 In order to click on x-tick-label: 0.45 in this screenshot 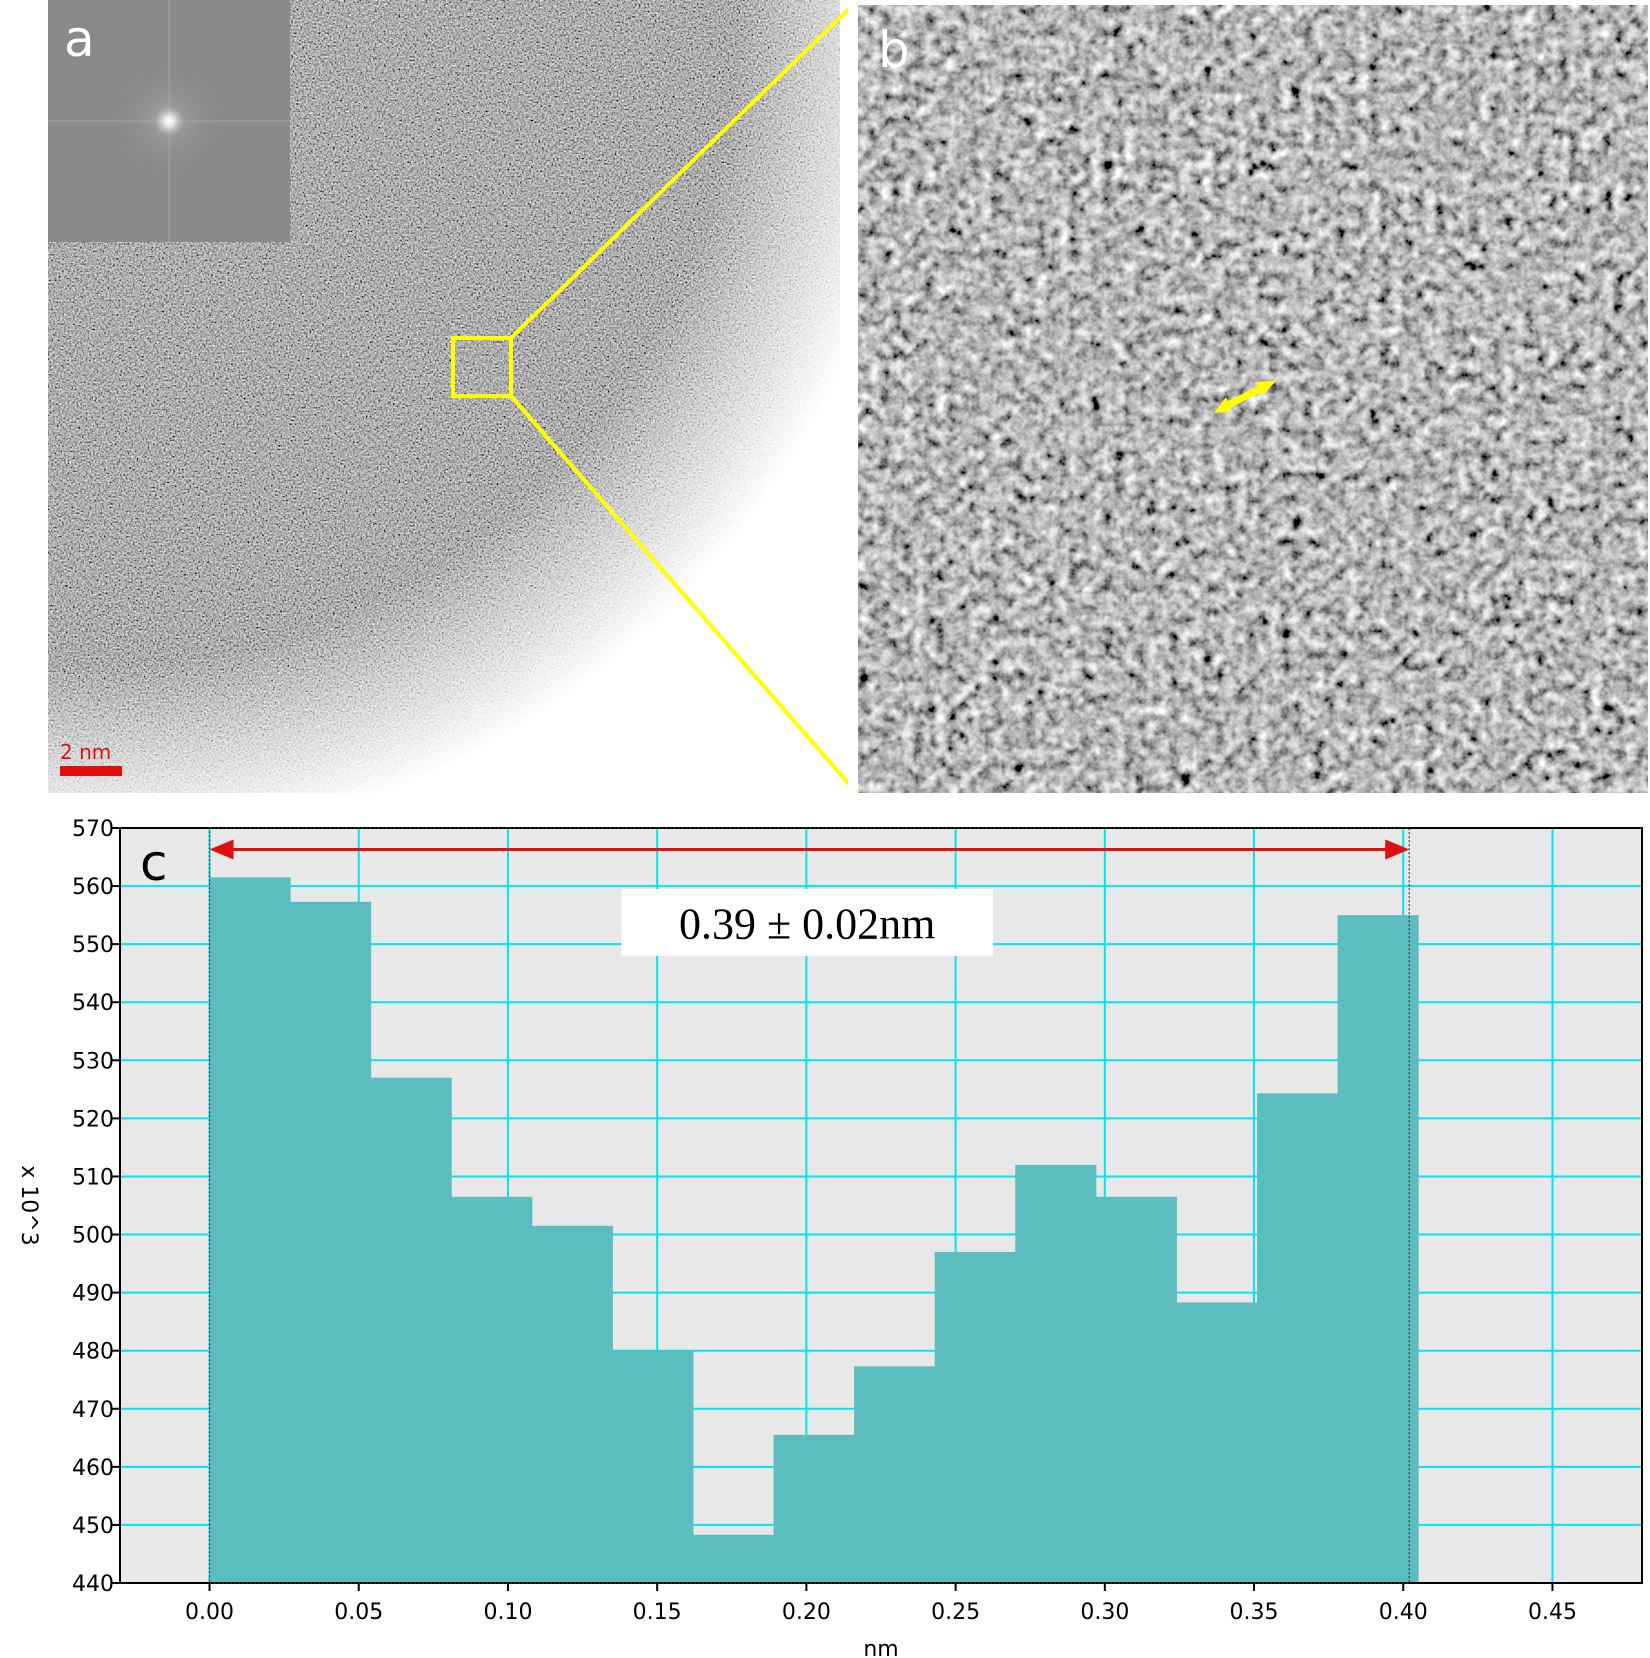, I will do `click(1552, 1612)`.